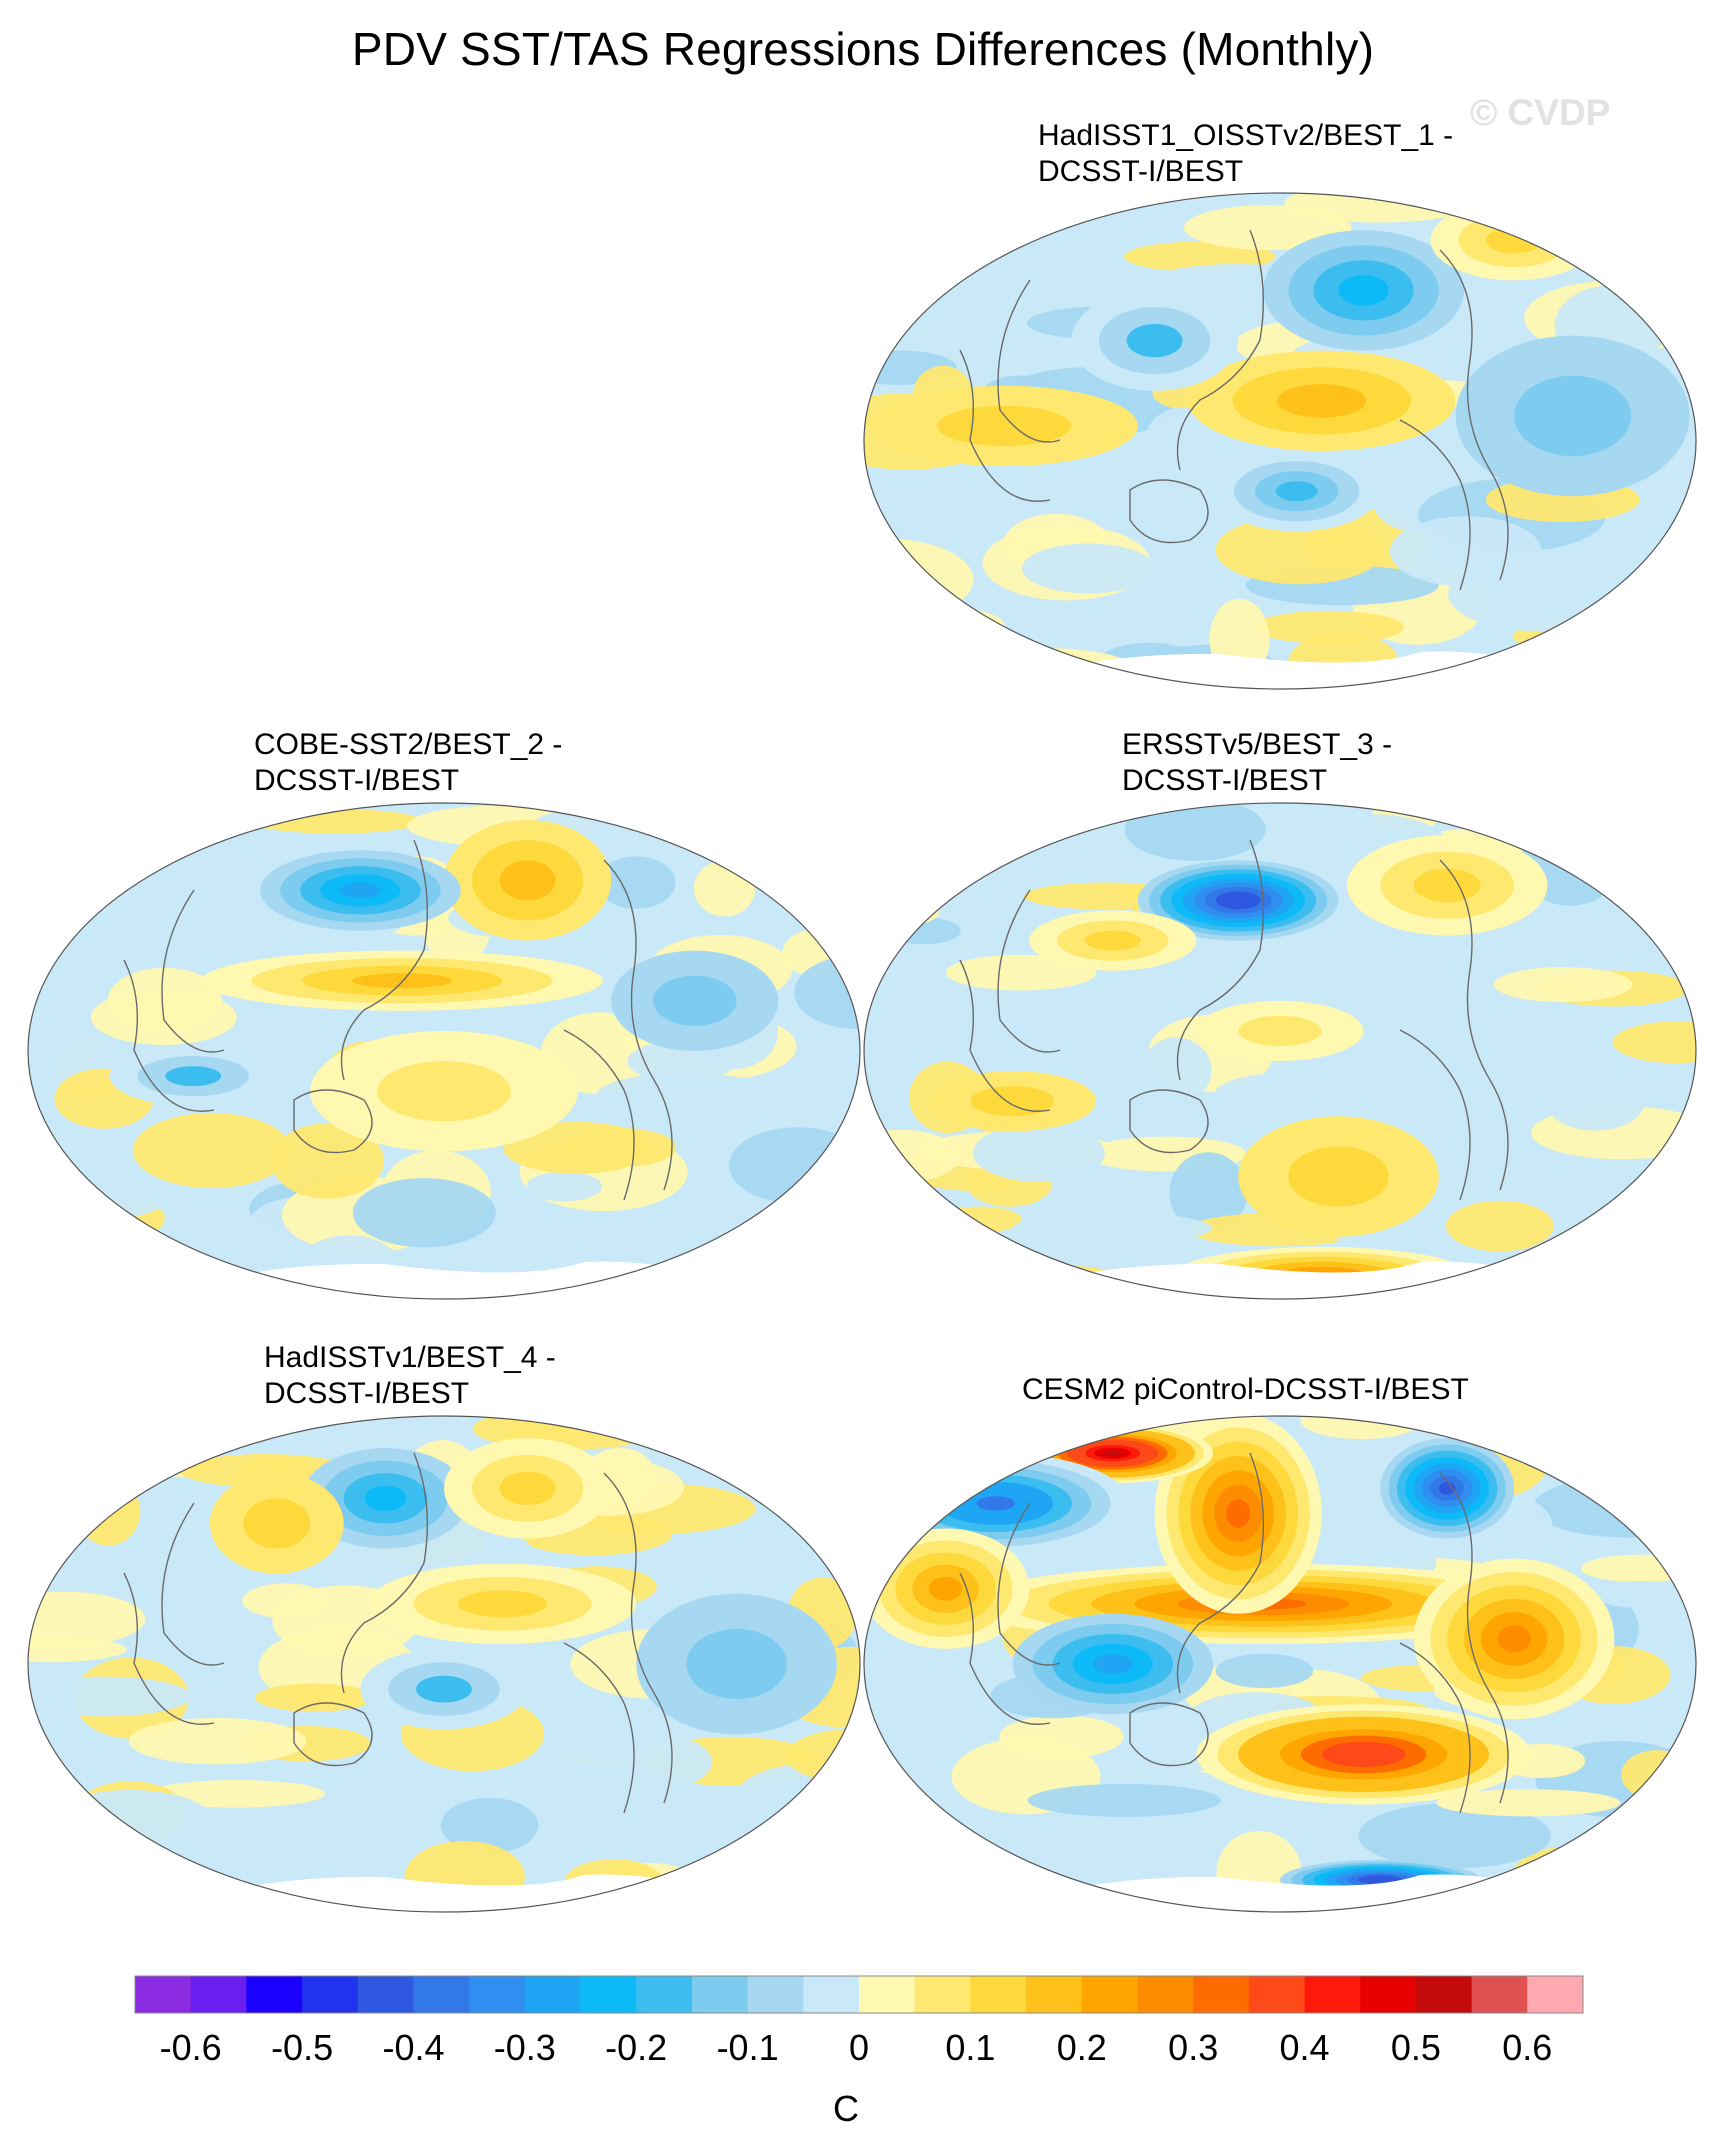 The height and width of the screenshot is (2146, 1726). What do you see at coordinates (636, 2047) in the screenshot?
I see `colorbar-tick-label: -0.2` at bounding box center [636, 2047].